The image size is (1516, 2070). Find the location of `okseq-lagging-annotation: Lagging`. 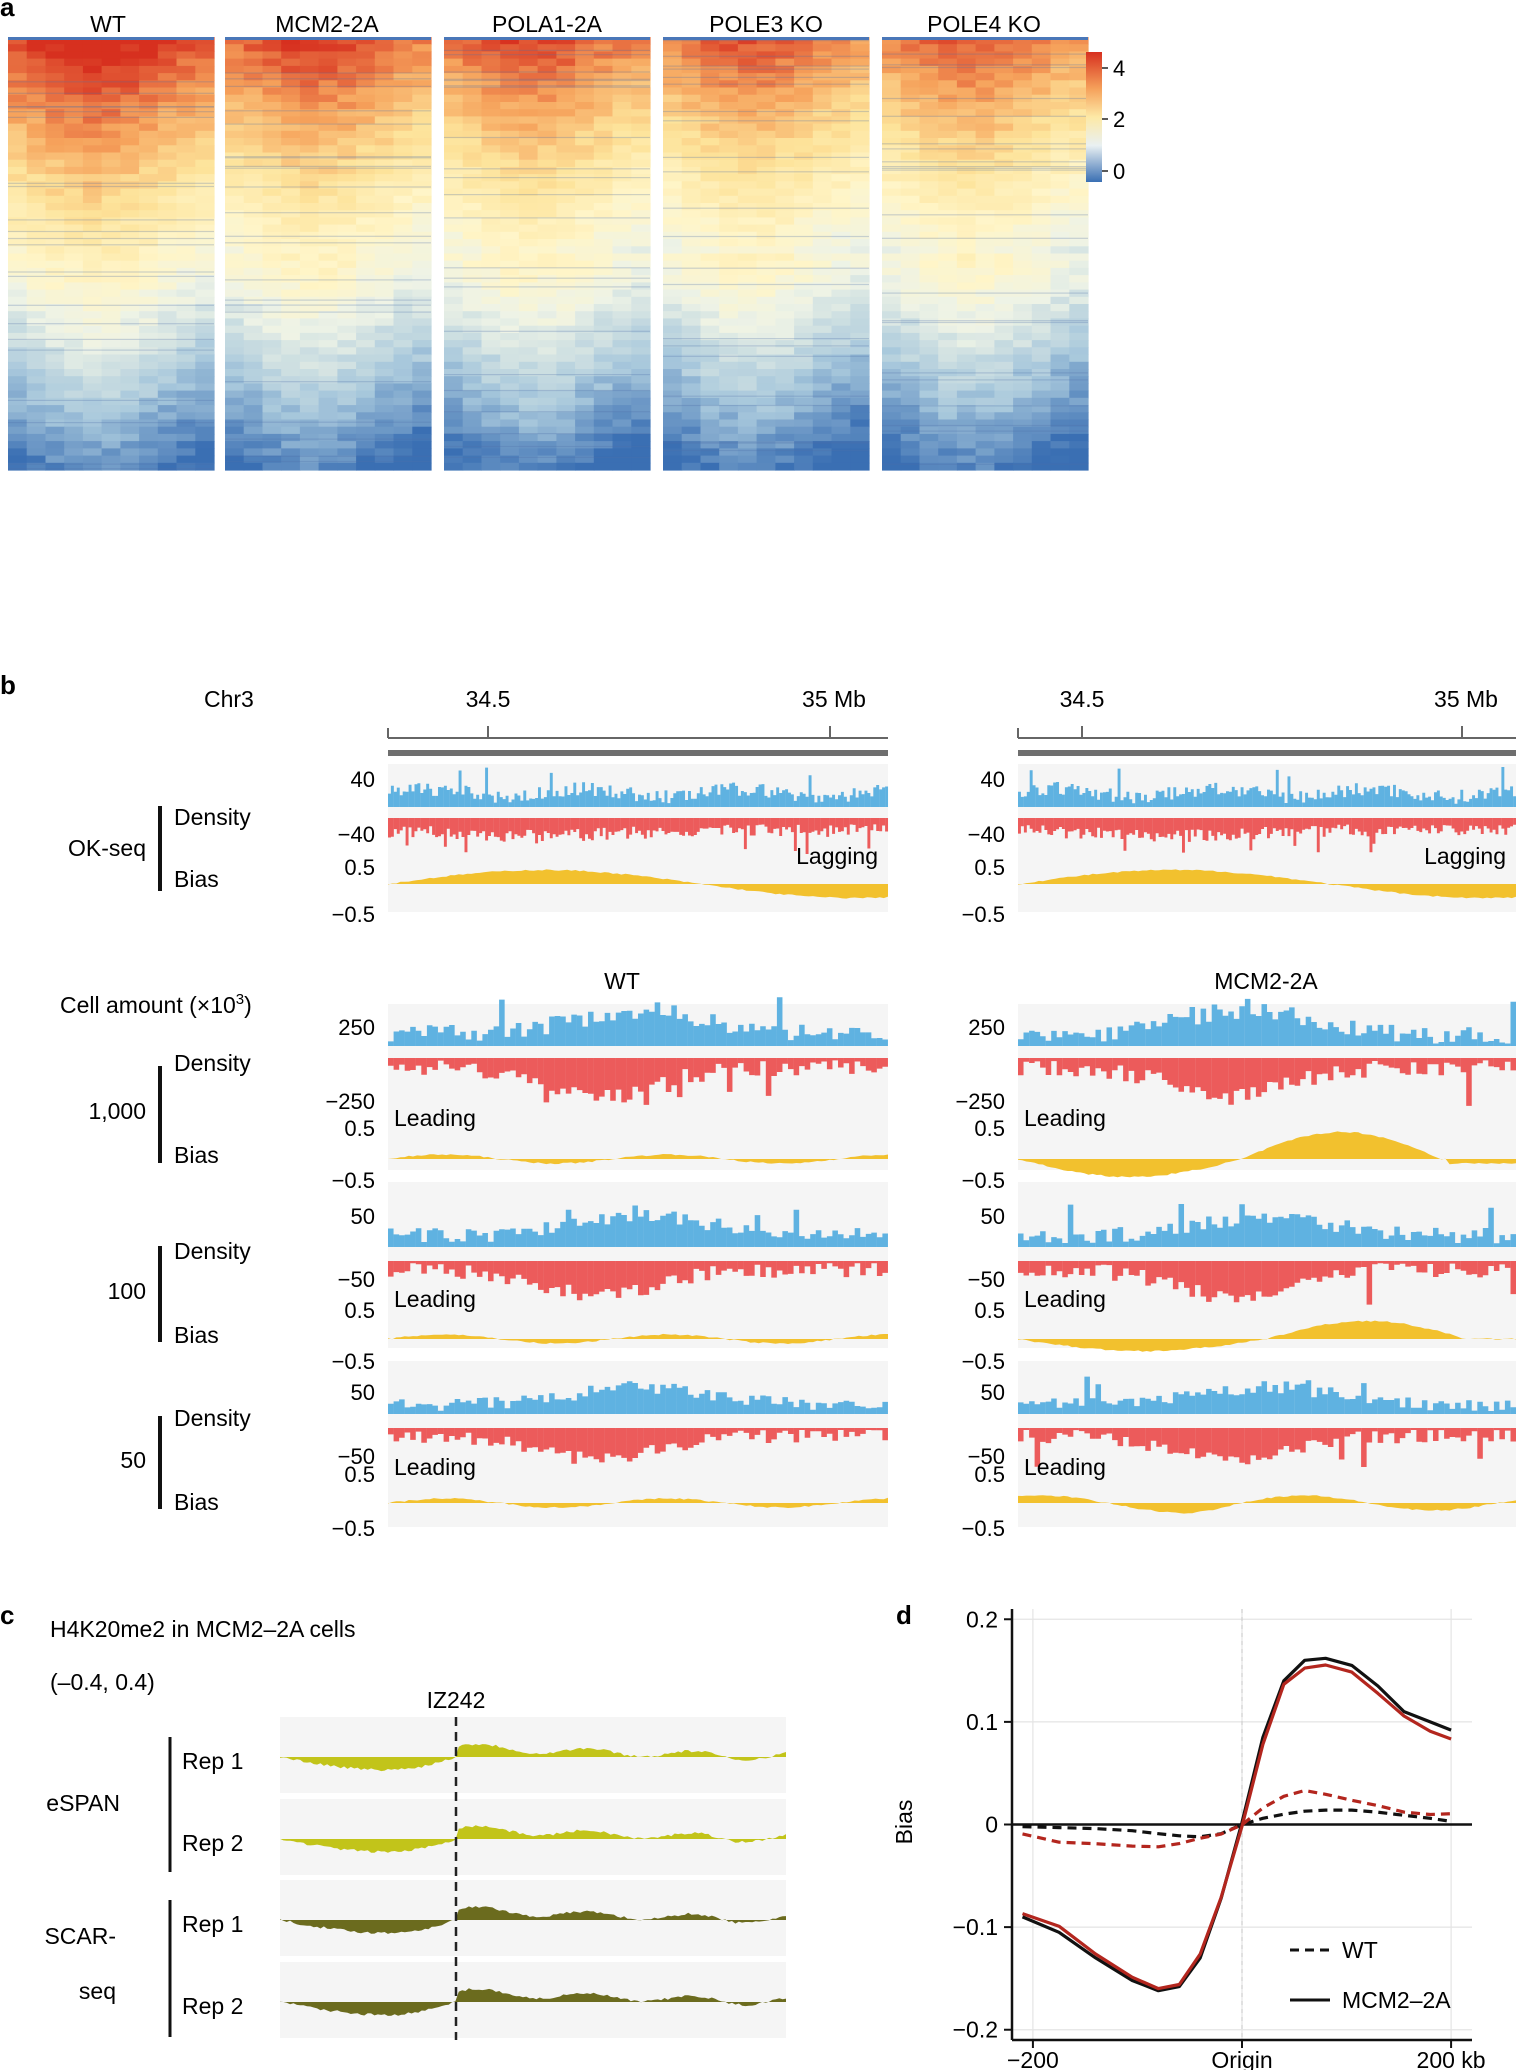

okseq-lagging-annotation: Lagging is located at coordinates (837, 856).